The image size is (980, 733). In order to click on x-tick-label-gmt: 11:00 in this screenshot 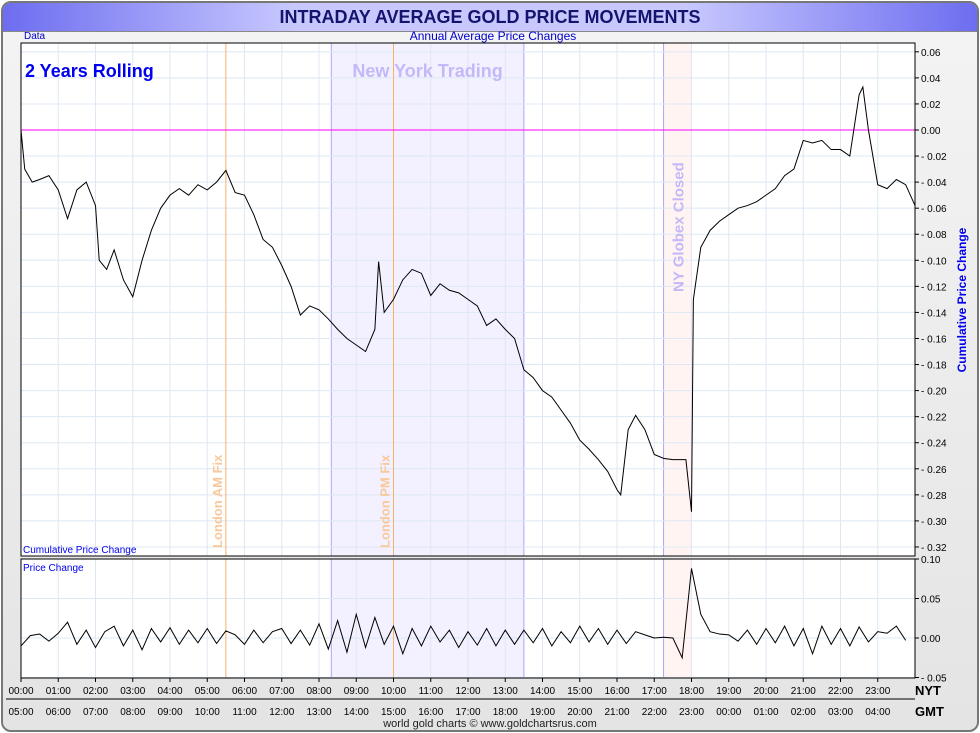, I will do `click(244, 712)`.